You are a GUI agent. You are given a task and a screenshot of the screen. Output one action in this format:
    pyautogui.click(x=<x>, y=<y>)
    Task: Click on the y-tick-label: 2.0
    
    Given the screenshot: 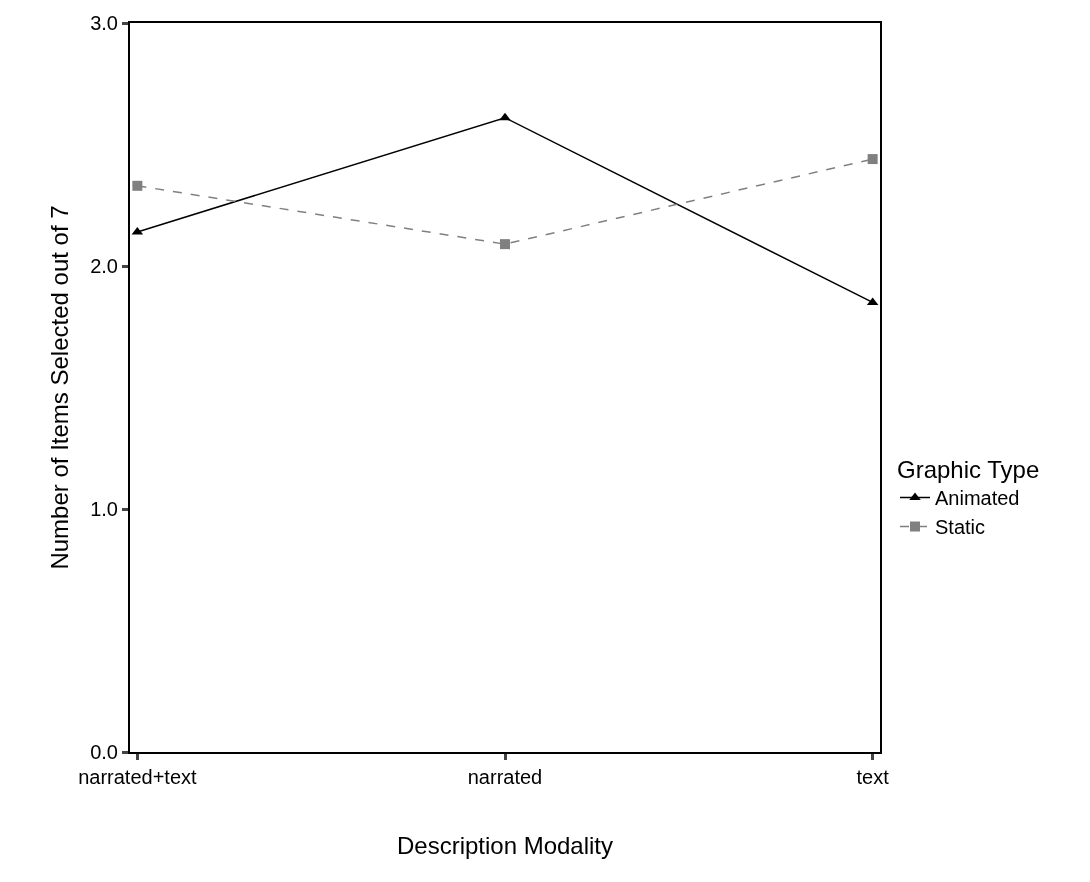 What is the action you would take?
    pyautogui.click(x=104, y=266)
    